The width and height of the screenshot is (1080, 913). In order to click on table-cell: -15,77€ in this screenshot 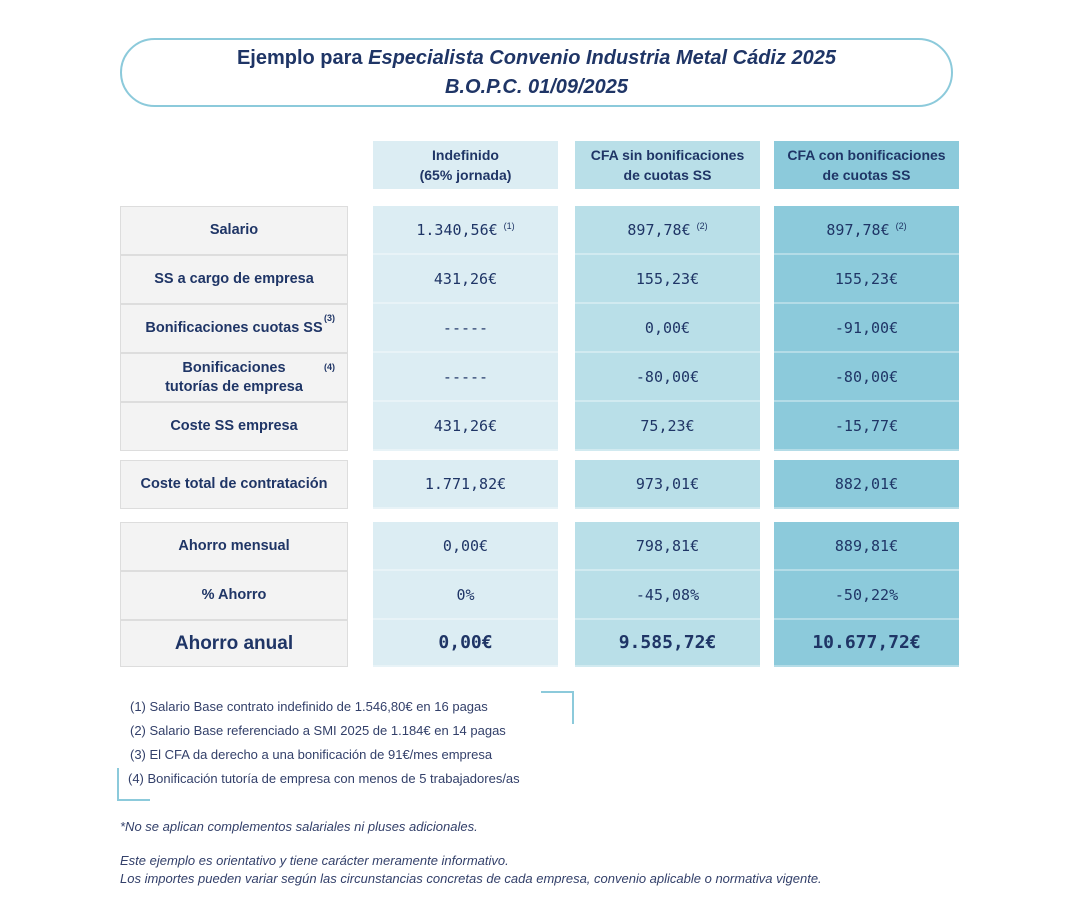, I will do `click(866, 426)`.